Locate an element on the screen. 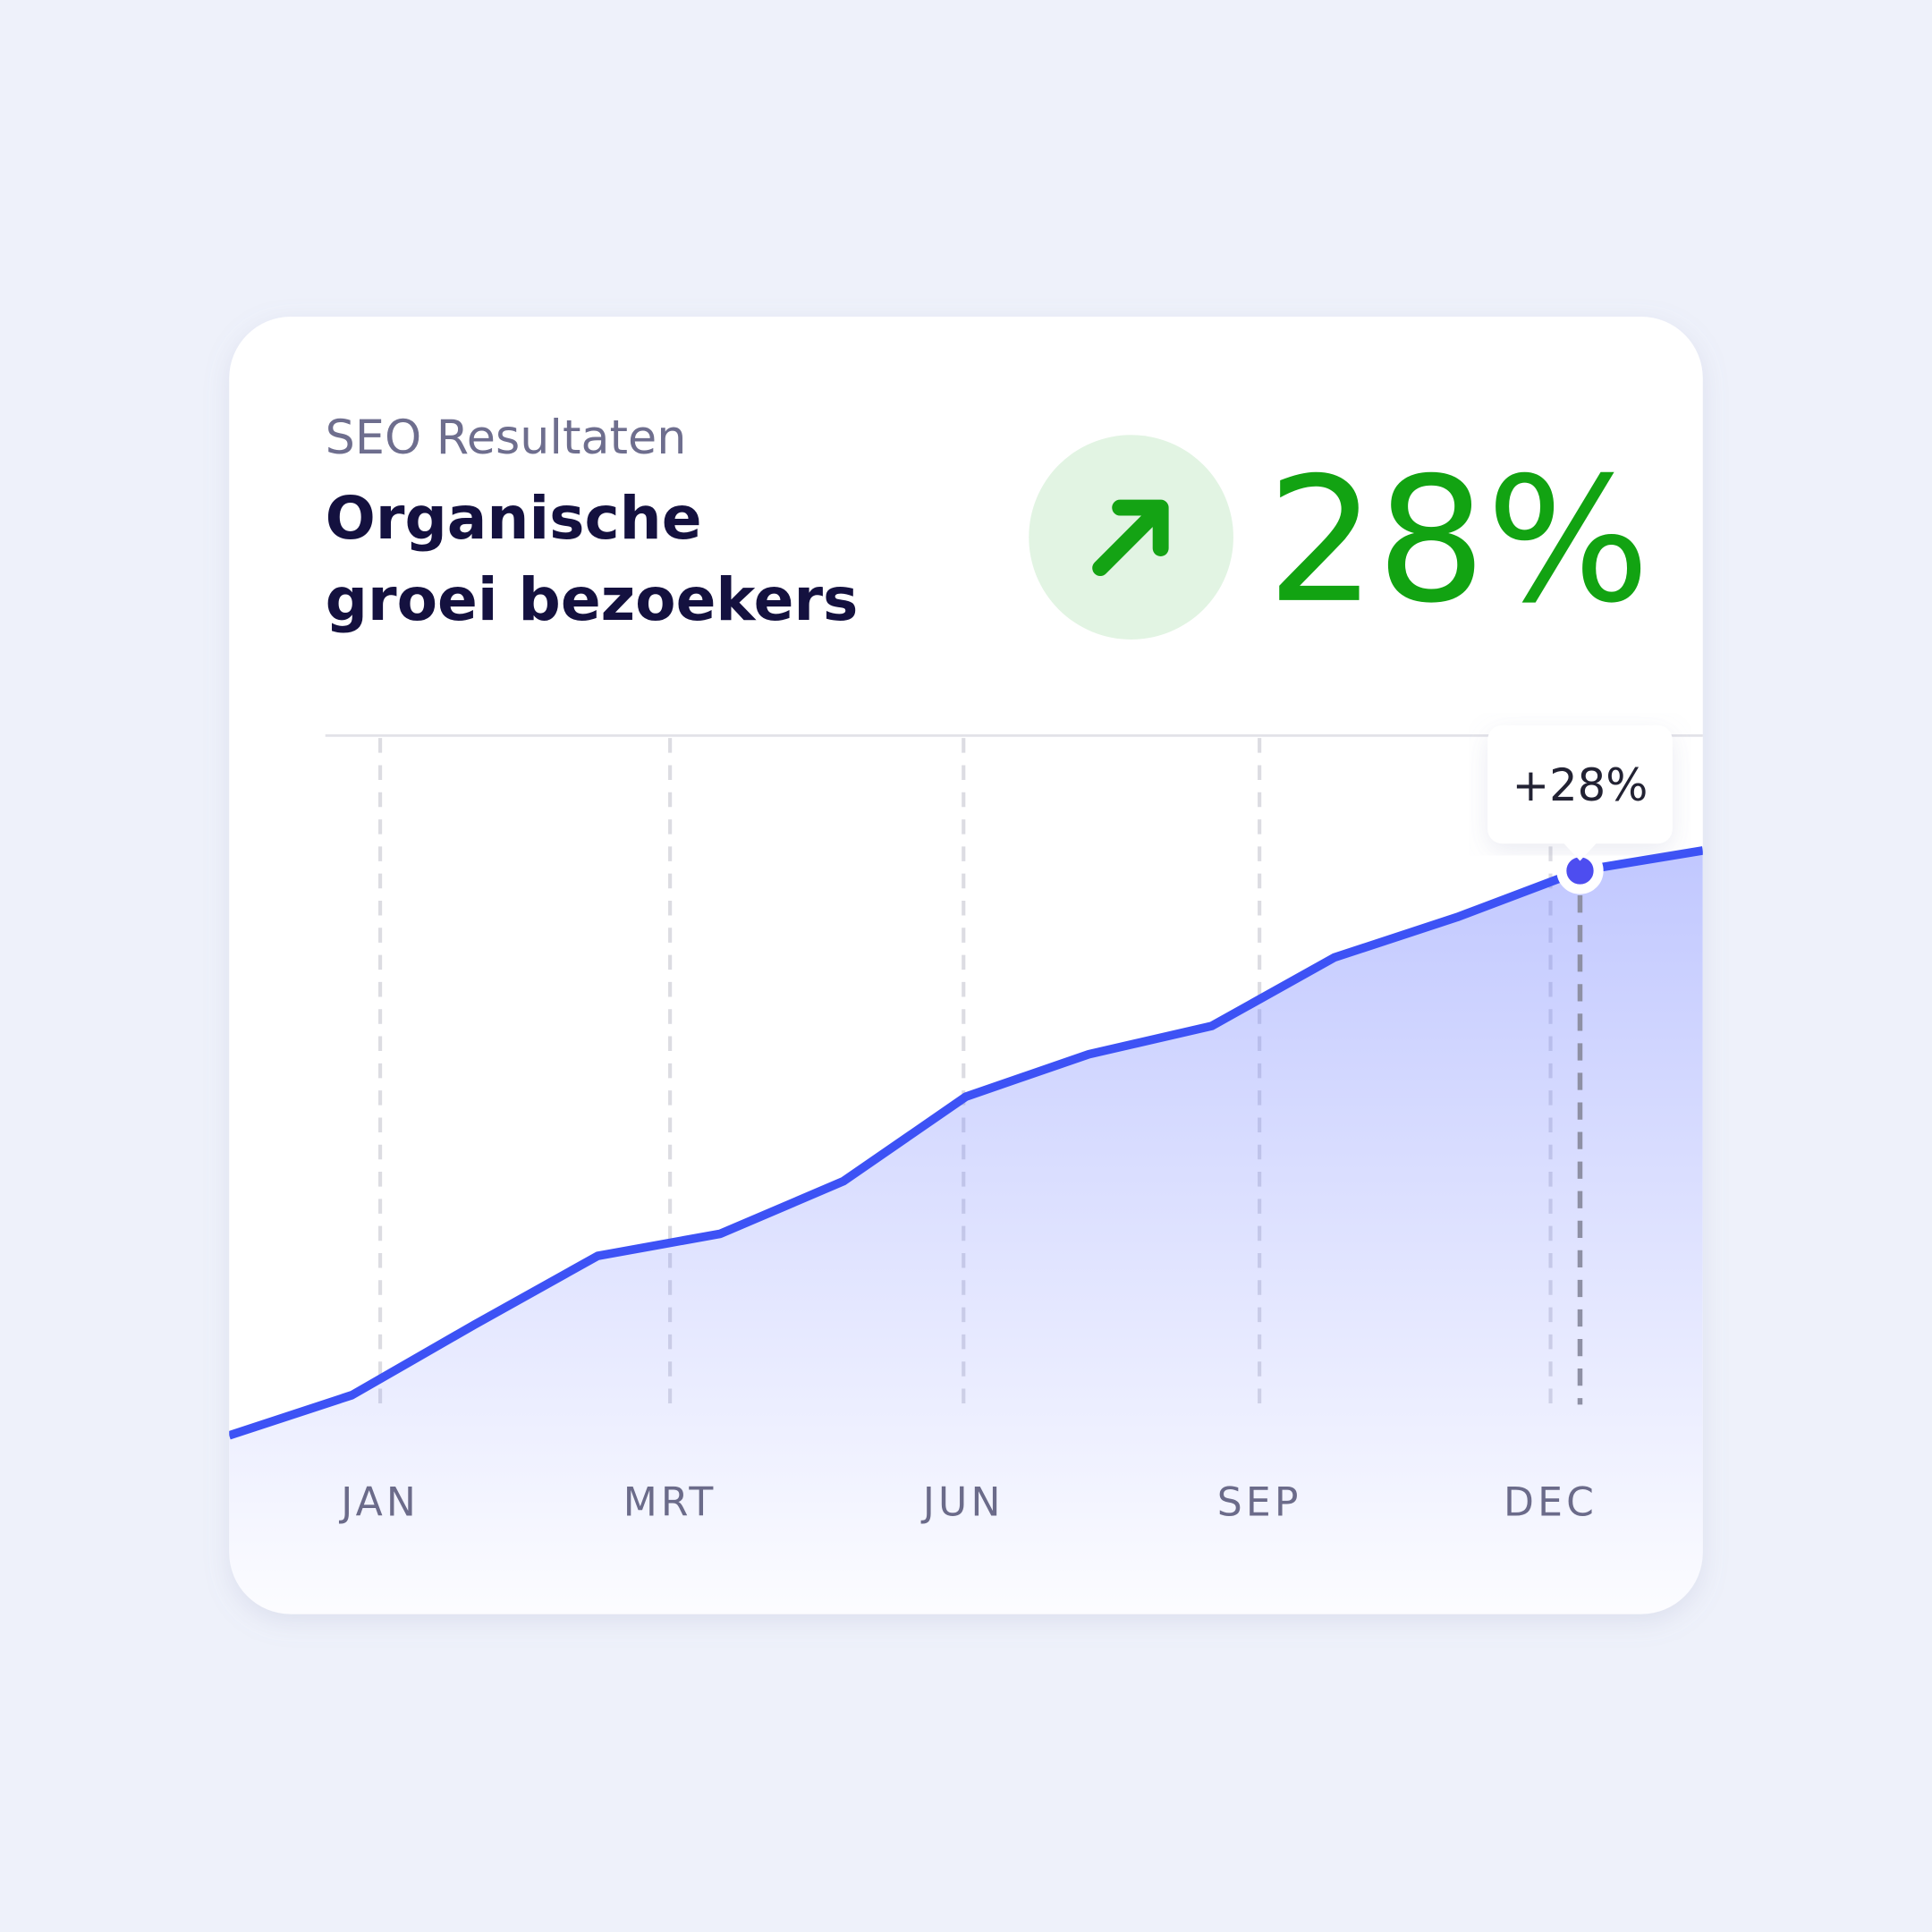 This screenshot has width=1932, height=1932. data-label: +28% is located at coordinates (1580, 785).